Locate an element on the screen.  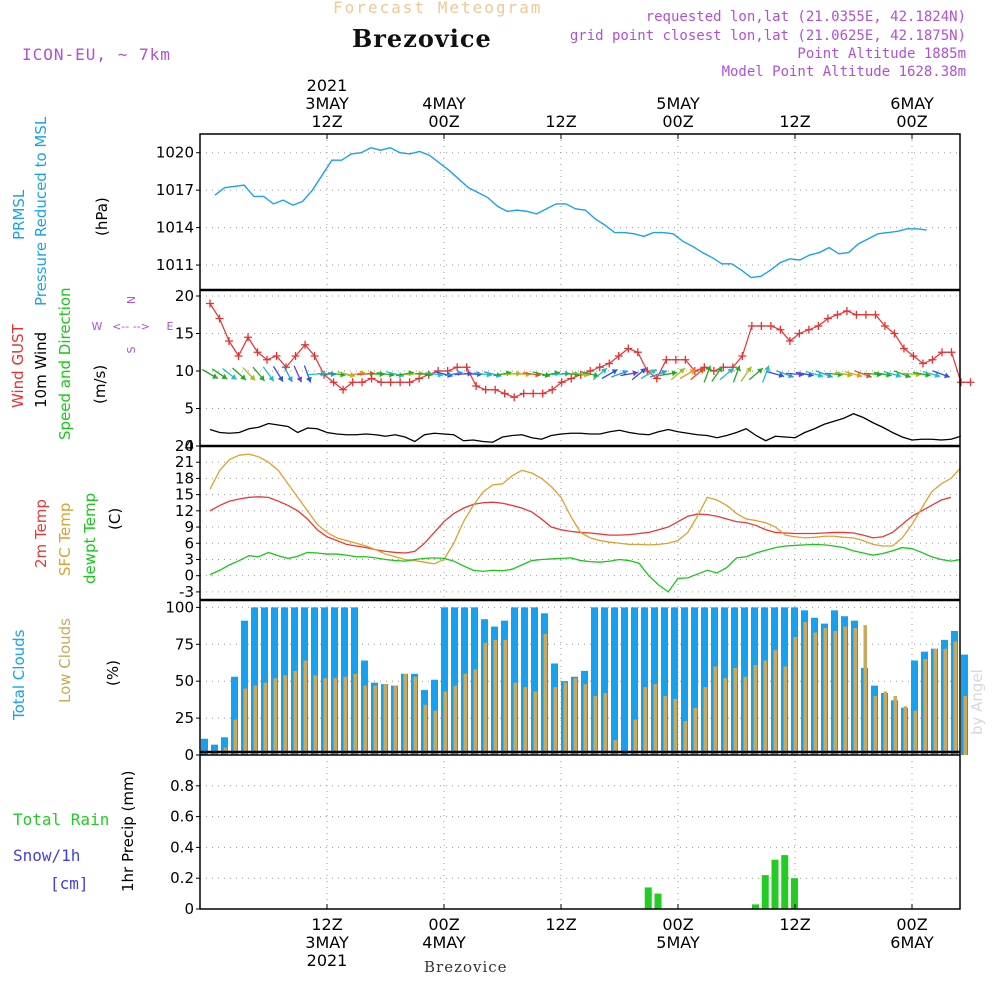
temp-unit: (C) is located at coordinates (115, 519).